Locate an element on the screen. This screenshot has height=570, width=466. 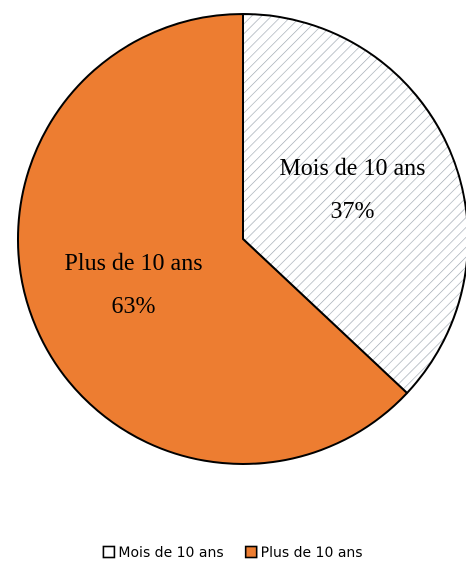
slice-category-label: Mois de 10 ans is located at coordinates (352, 168).